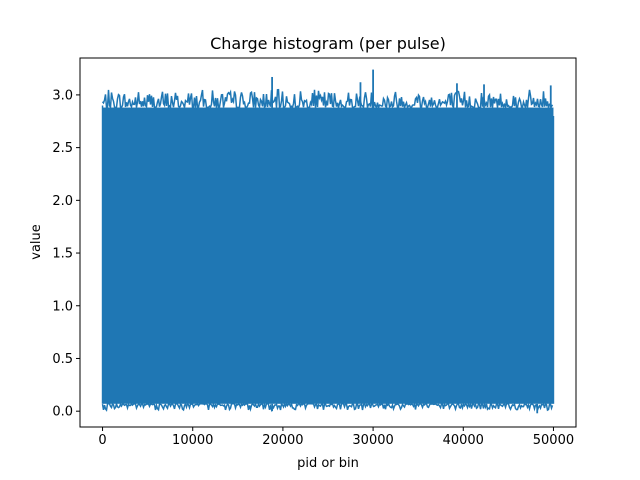  What do you see at coordinates (36, 242) in the screenshot?
I see `y-axis-label: value` at bounding box center [36, 242].